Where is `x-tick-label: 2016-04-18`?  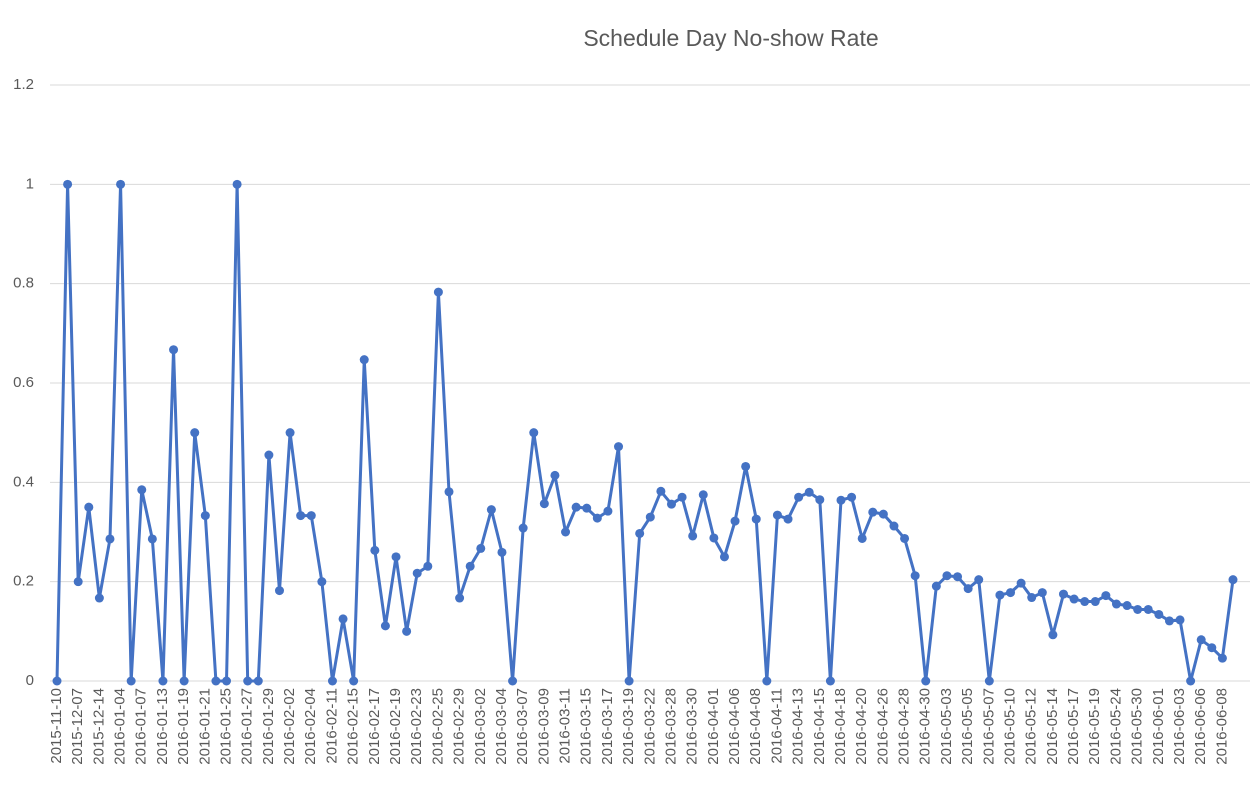
x-tick-label: 2016-04-18 is located at coordinates (840, 726).